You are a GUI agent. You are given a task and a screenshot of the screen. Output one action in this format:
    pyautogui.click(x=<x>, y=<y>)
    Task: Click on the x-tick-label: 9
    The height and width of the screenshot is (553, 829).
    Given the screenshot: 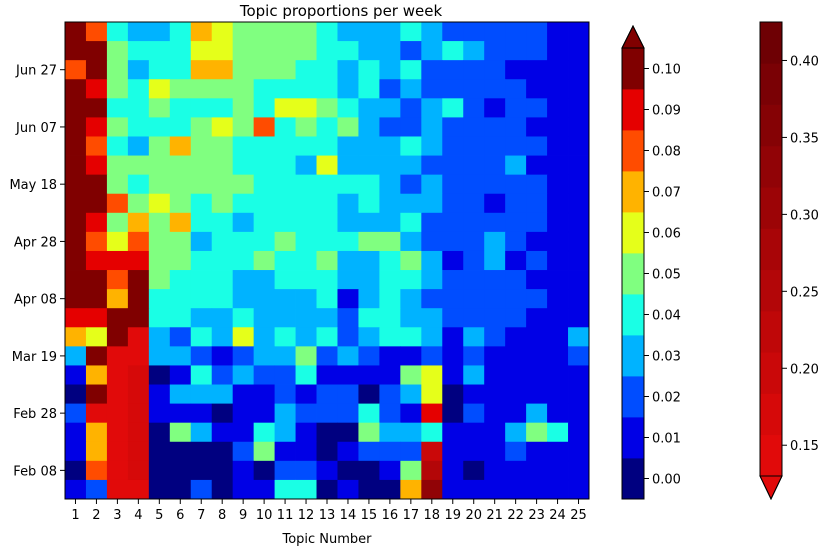 What is the action you would take?
    pyautogui.click(x=243, y=515)
    